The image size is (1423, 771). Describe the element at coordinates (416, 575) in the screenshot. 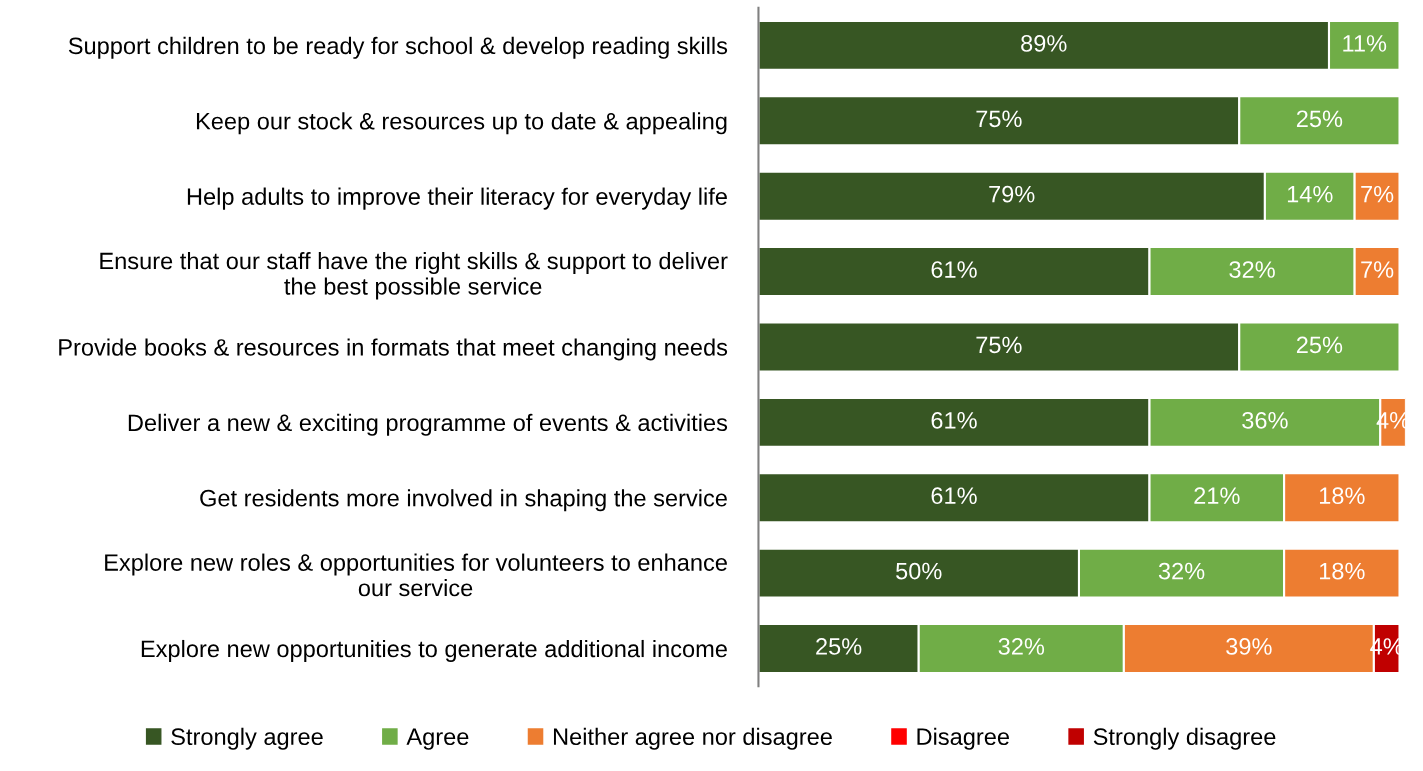

I see `y-tick-label: Explore new roles & opportunities for volunteers to enhance our service` at that location.